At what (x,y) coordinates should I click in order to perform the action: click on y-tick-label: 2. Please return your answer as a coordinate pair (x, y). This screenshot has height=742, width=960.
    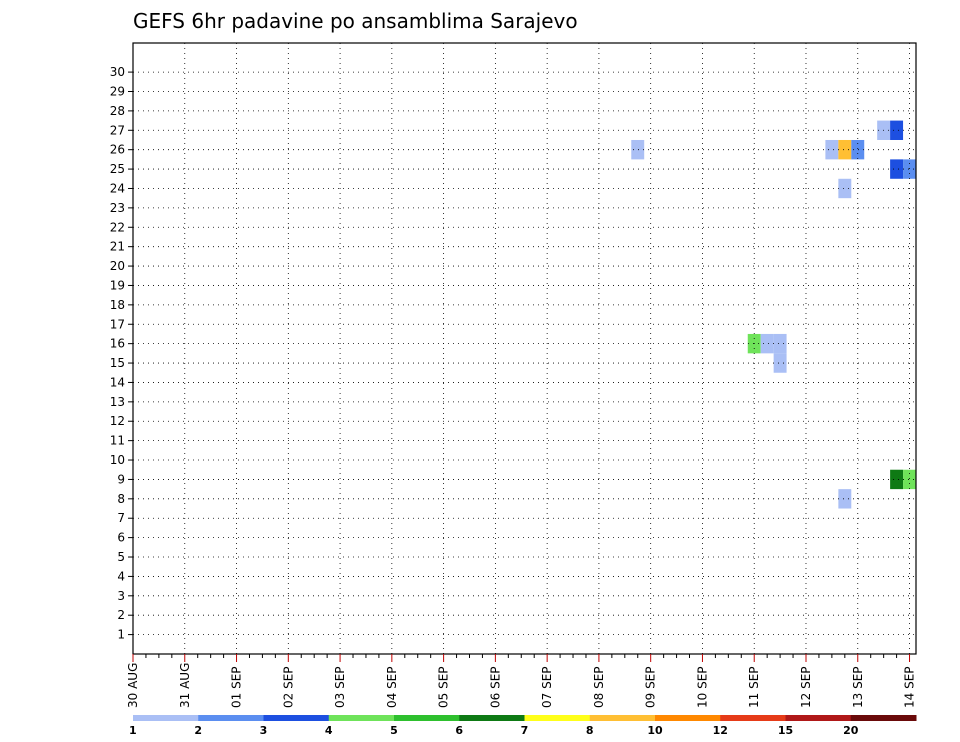
    Looking at the image, I should click on (121, 615).